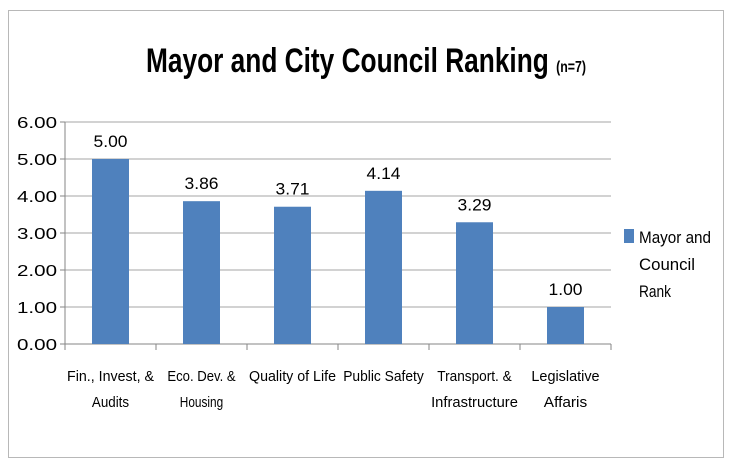  I want to click on y-tick-label: 4.00, so click(37, 197).